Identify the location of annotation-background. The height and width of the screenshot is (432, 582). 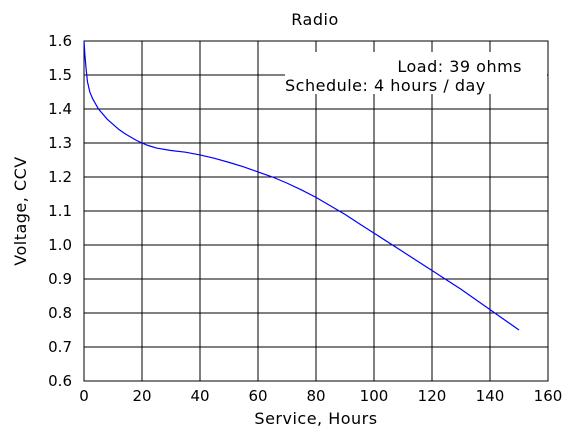
(416, 73).